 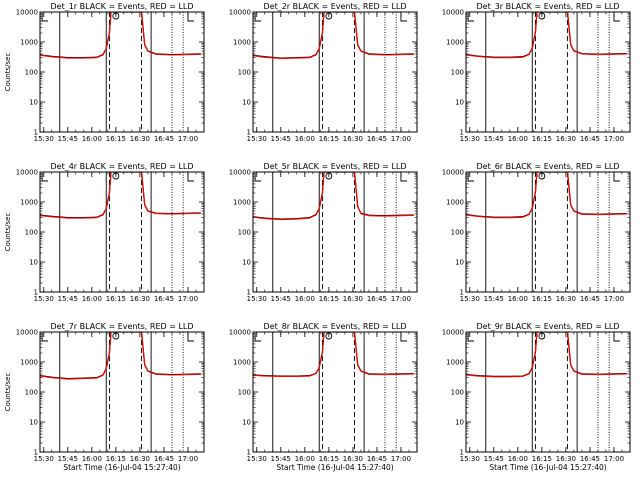 I want to click on chart-title: Det_9r BLACK = Events, RED = LLD, so click(x=547, y=326).